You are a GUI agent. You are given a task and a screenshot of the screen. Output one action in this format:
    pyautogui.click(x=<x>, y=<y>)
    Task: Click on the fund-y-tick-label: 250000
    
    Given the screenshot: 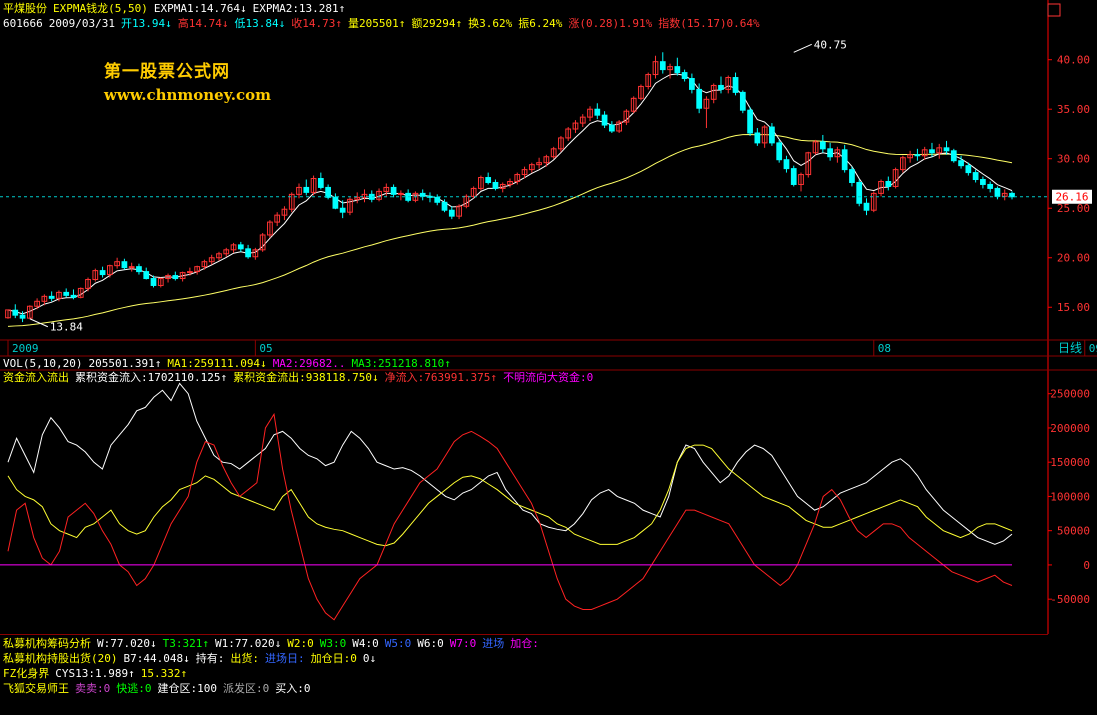 What is the action you would take?
    pyautogui.click(x=1070, y=394)
    